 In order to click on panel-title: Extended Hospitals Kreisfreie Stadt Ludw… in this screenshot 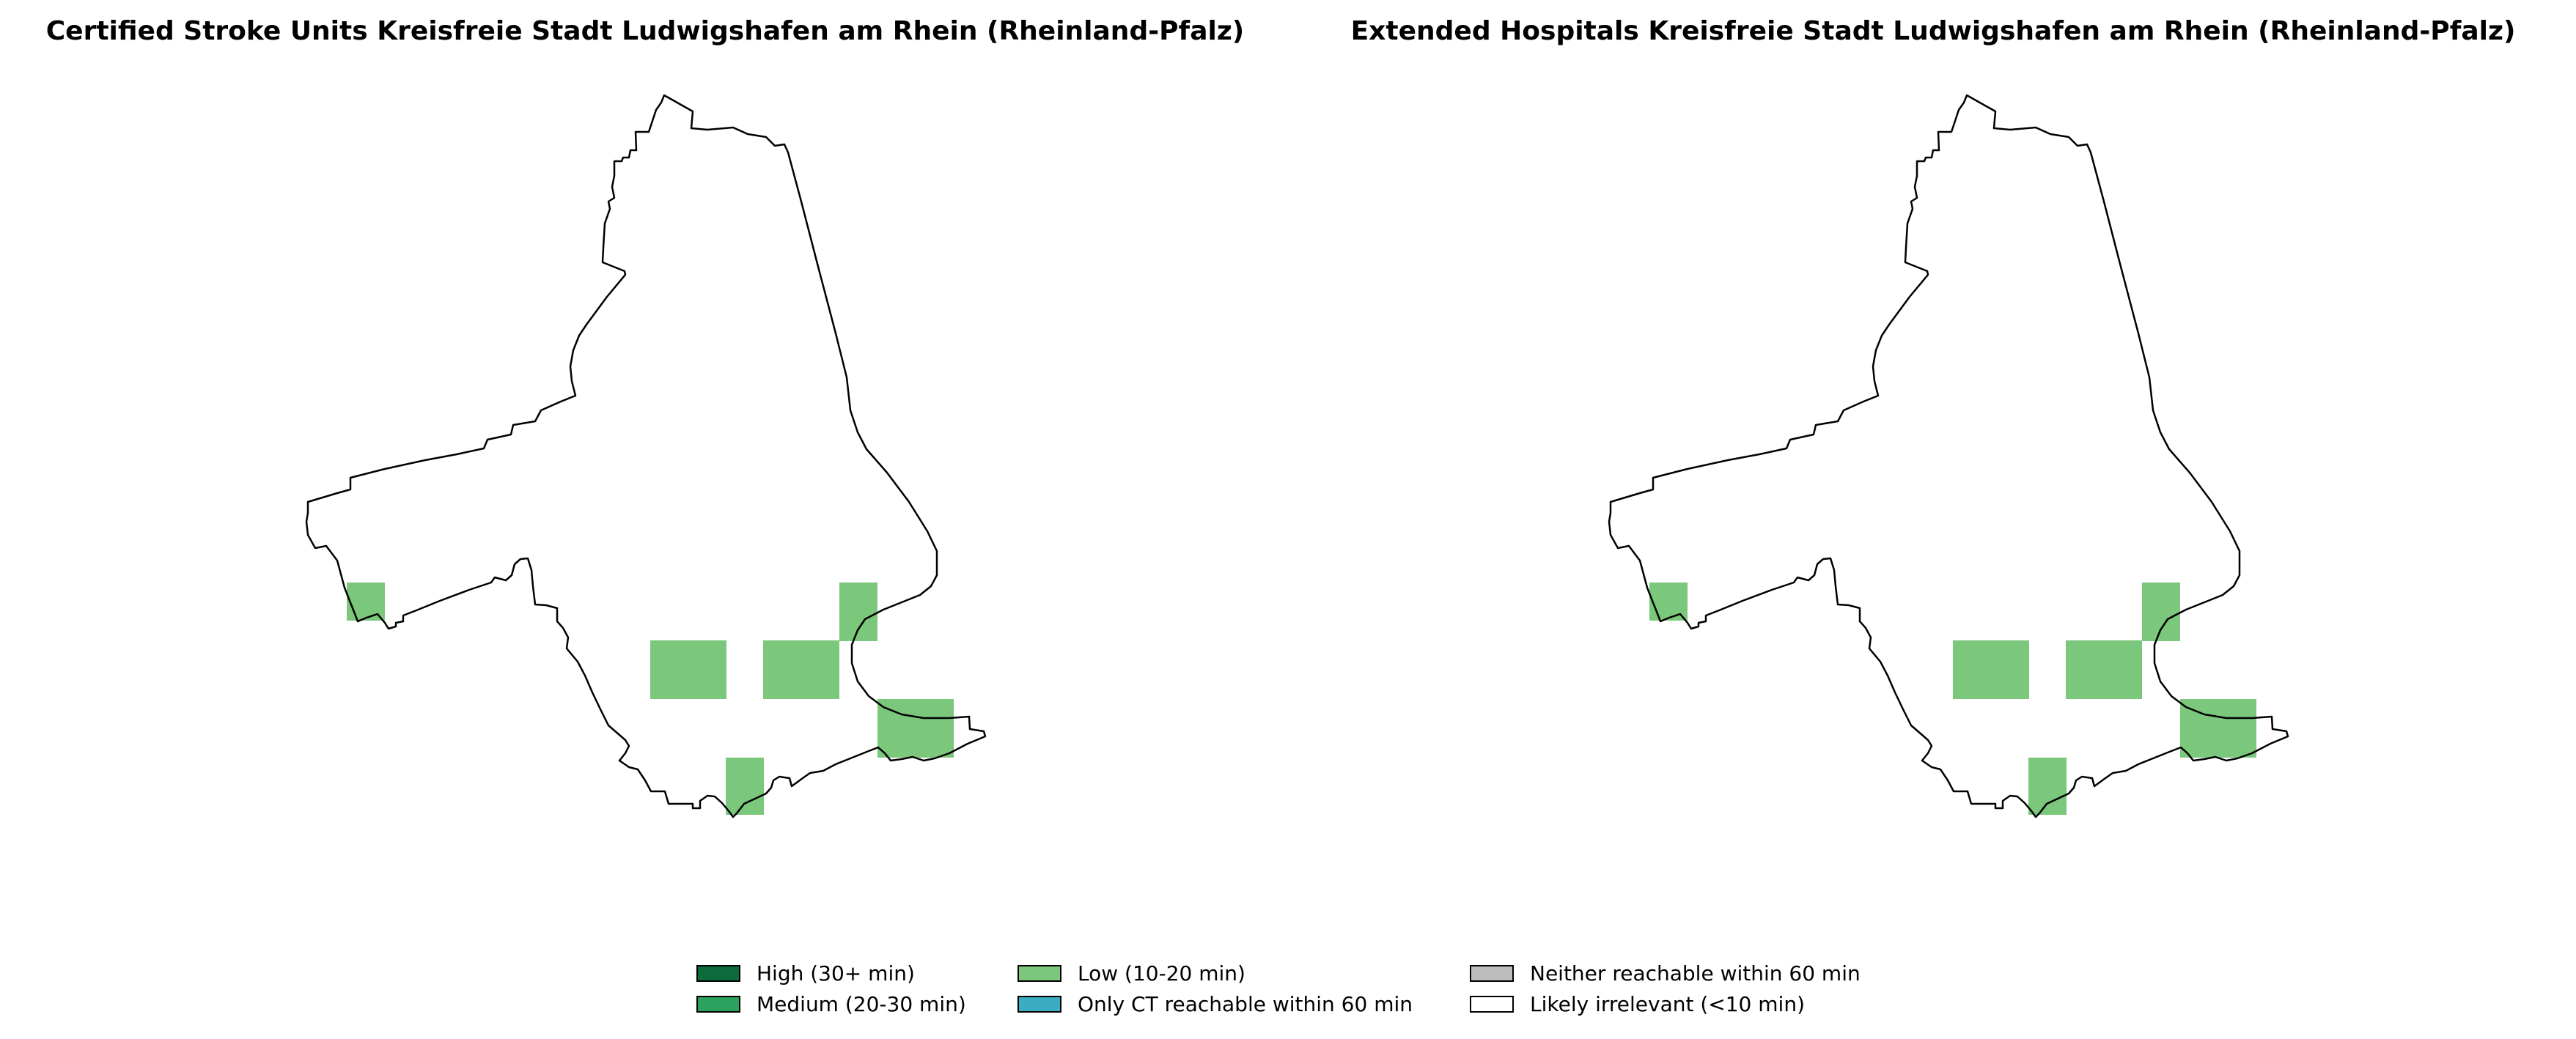, I will do `click(1933, 31)`.